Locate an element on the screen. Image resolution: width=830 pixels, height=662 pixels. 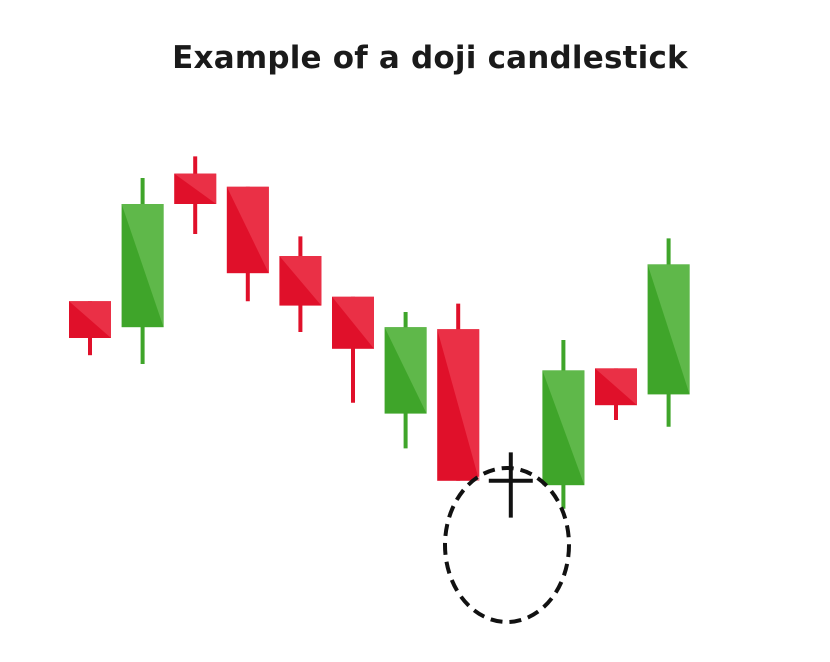
doji-highlight-ellipse is located at coordinates (507, 545).